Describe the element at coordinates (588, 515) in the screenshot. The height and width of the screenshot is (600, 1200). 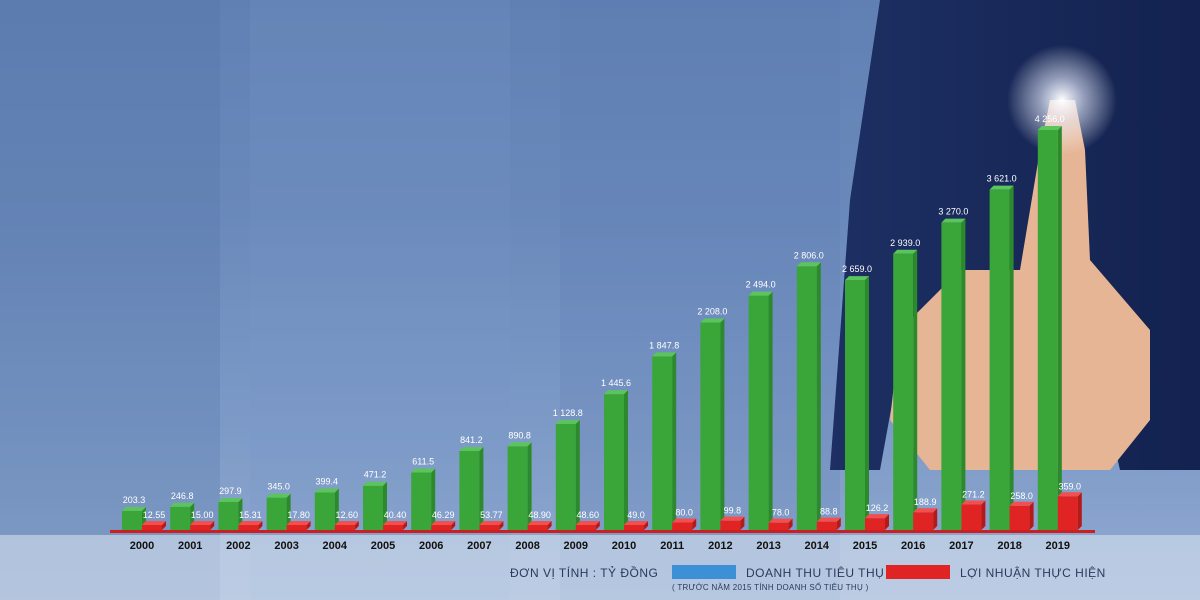
I see `profit-value-label: 48.60` at that location.